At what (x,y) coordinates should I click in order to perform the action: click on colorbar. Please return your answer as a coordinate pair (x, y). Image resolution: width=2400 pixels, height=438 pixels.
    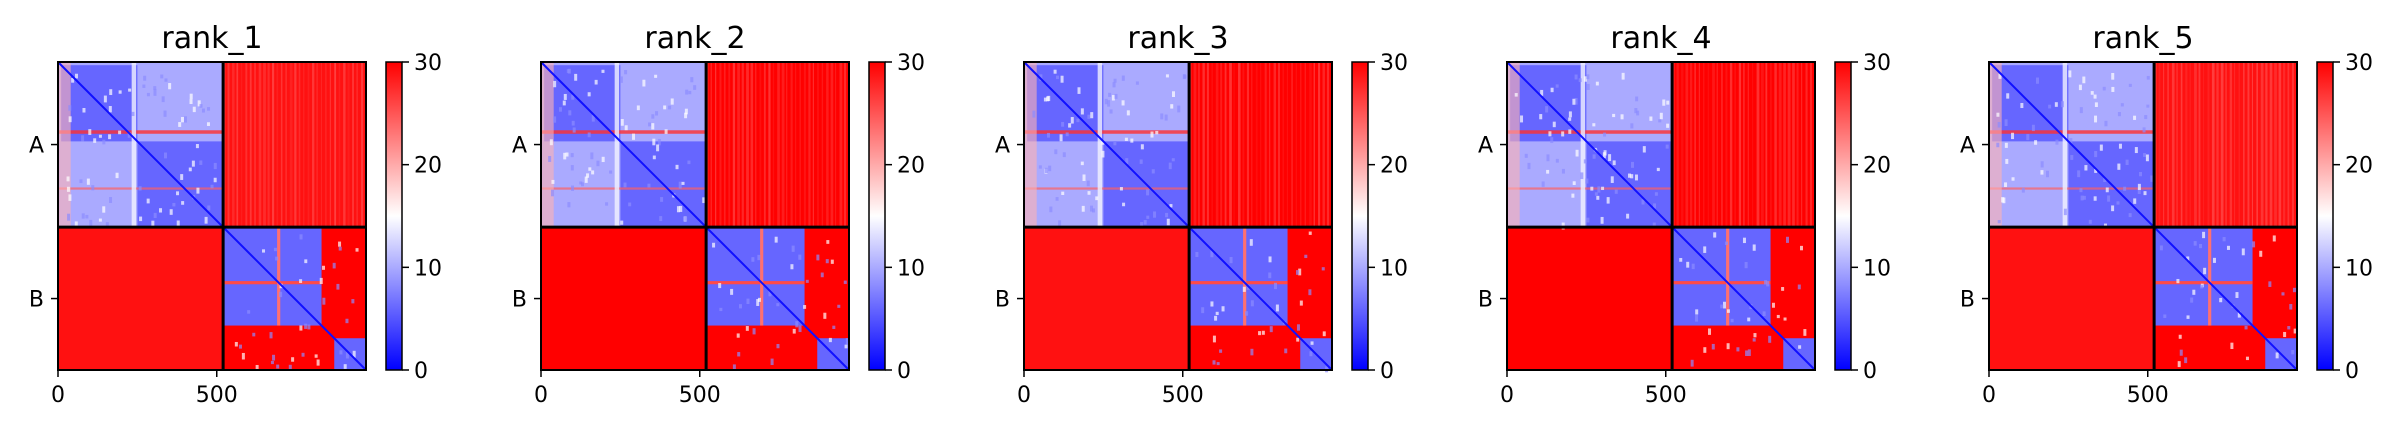
    Looking at the image, I should click on (1360, 216).